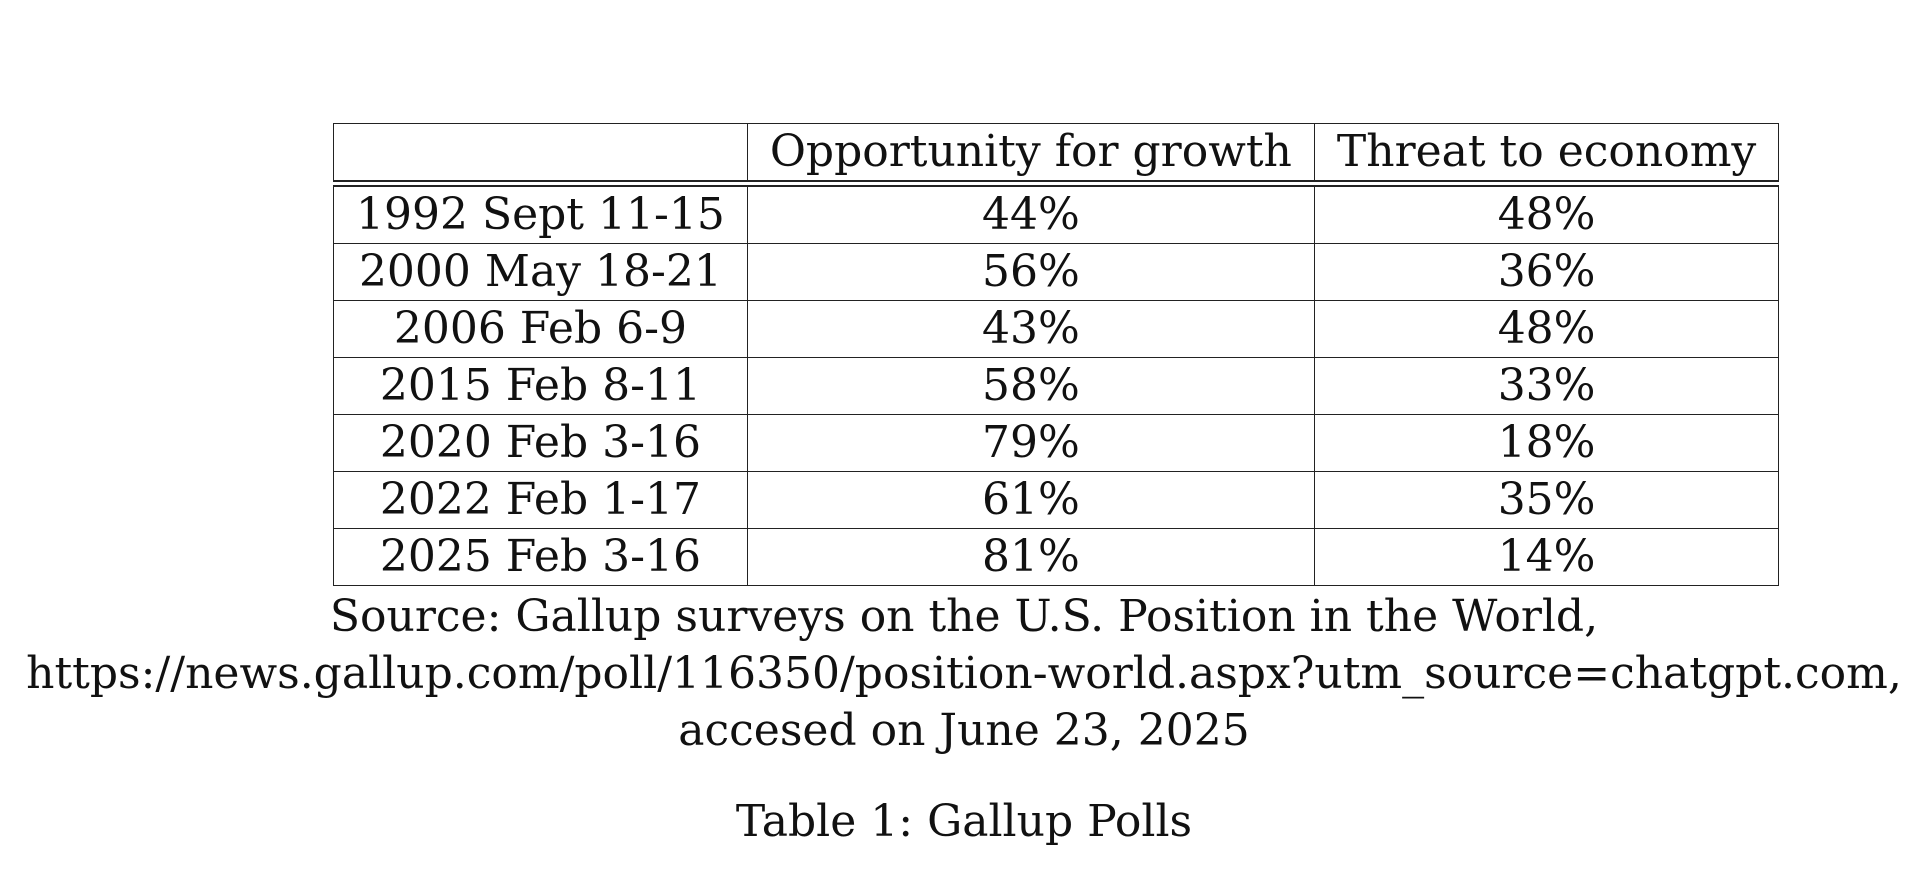 This screenshot has width=1928, height=884. What do you see at coordinates (964, 821) in the screenshot?
I see `table-caption: Table 1: Gallup Polls` at bounding box center [964, 821].